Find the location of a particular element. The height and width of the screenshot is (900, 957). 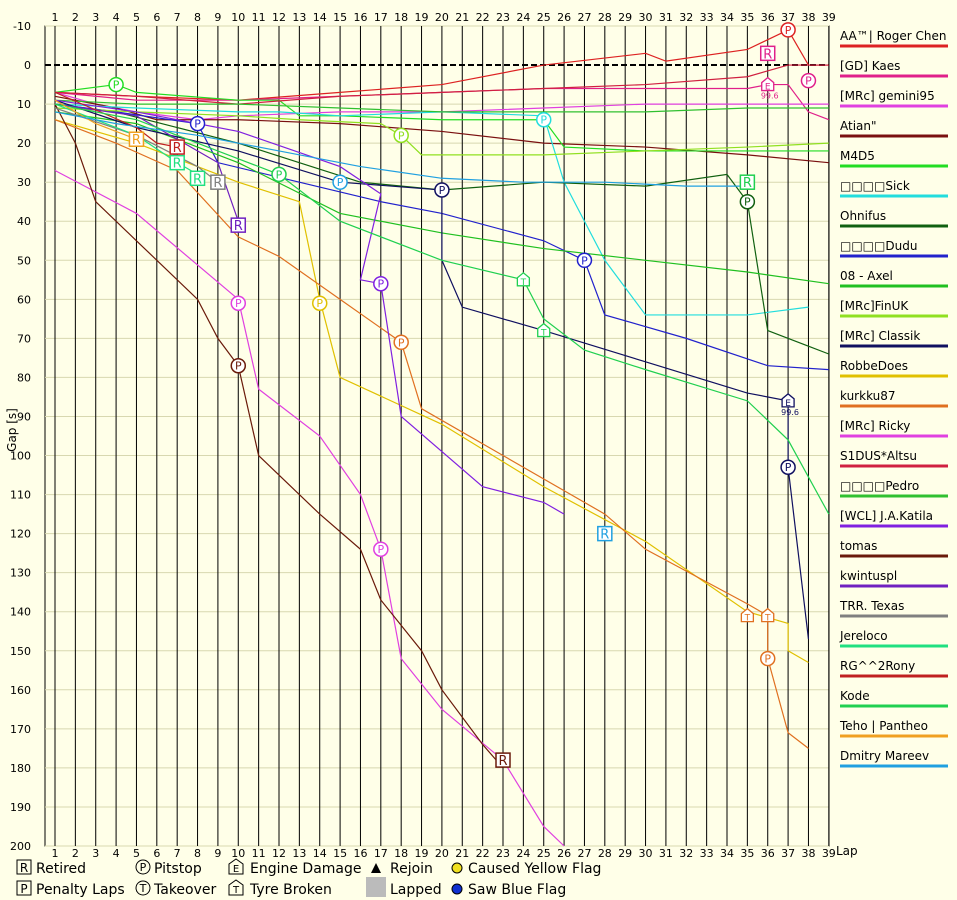

legend-entry-label: □□□□Sick is located at coordinates (875, 186).